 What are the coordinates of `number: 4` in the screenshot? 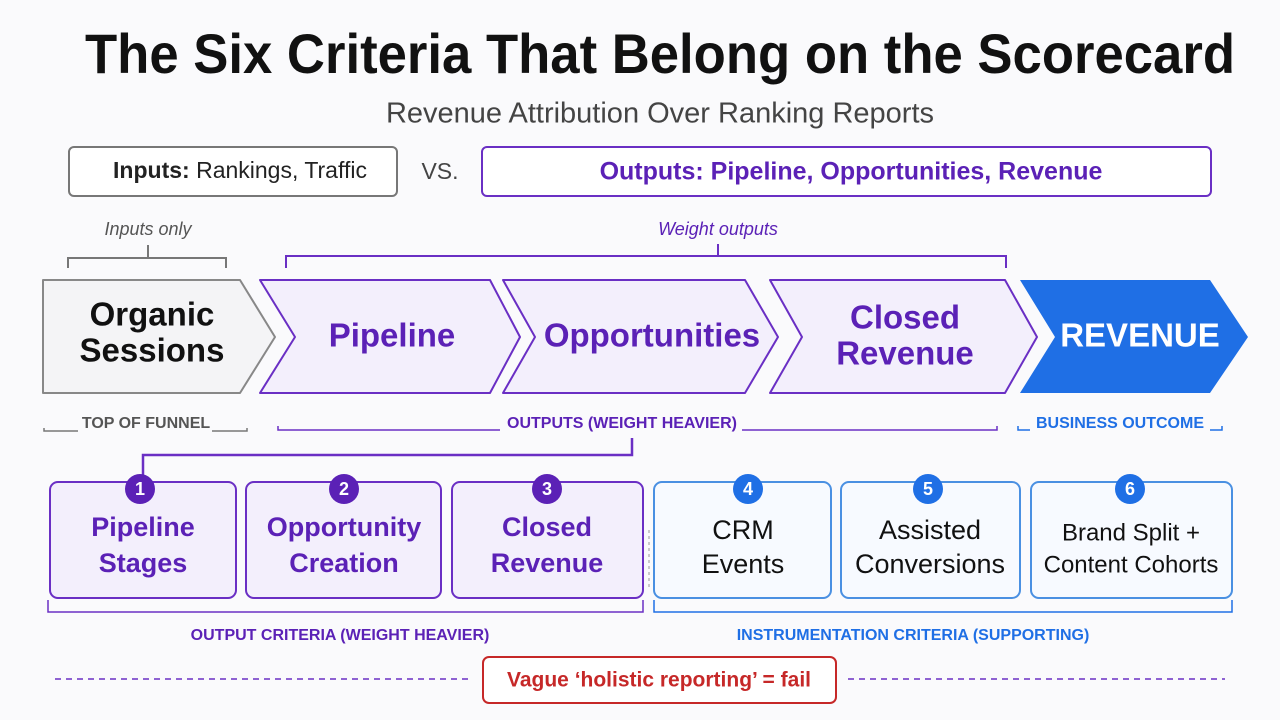 It's located at (748, 489).